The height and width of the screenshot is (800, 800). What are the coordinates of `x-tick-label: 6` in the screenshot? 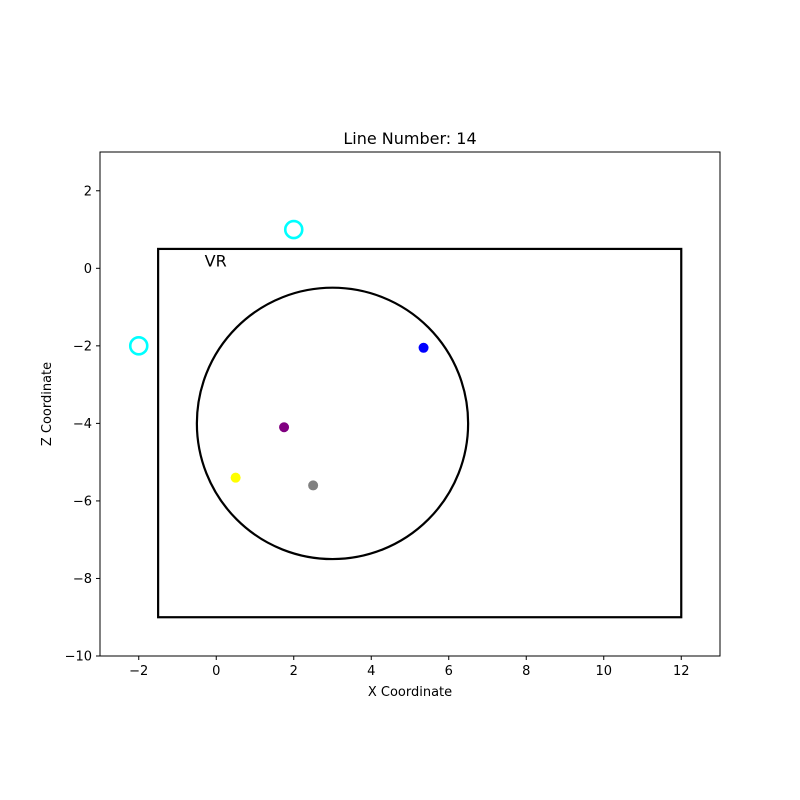 It's located at (449, 671).